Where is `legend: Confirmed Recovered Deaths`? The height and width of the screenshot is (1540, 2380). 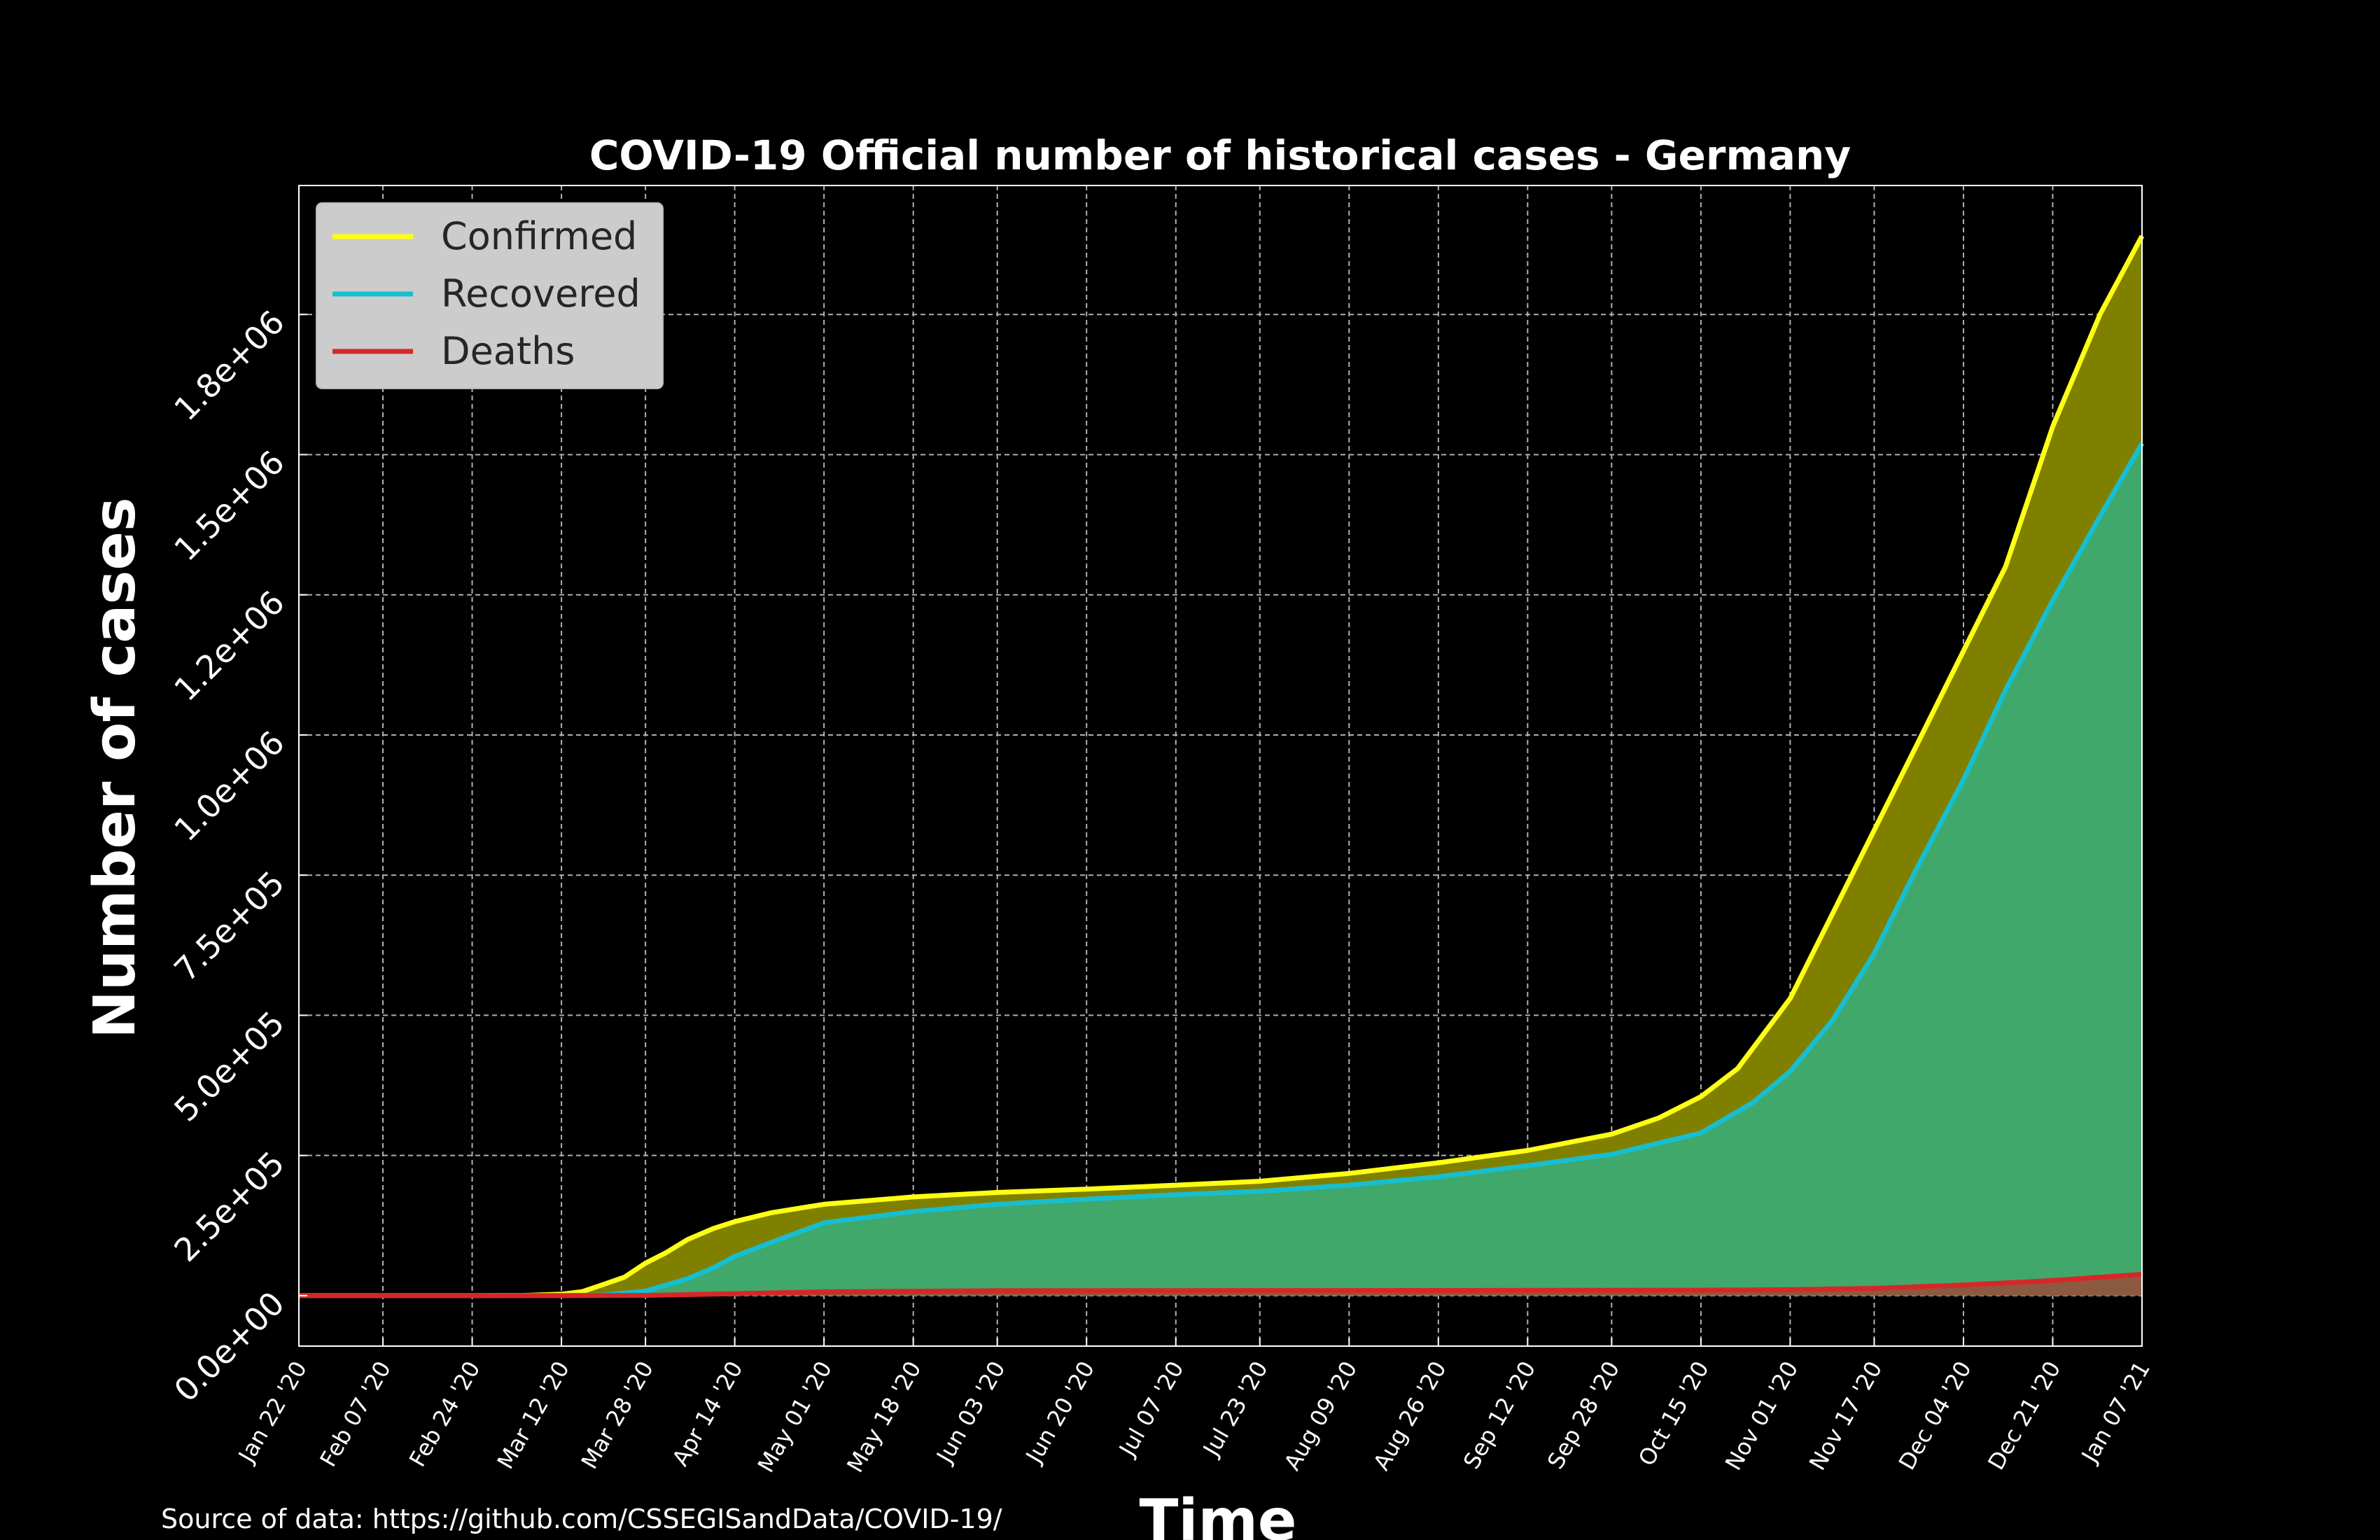
legend: Confirmed Recovered Deaths is located at coordinates (490, 295).